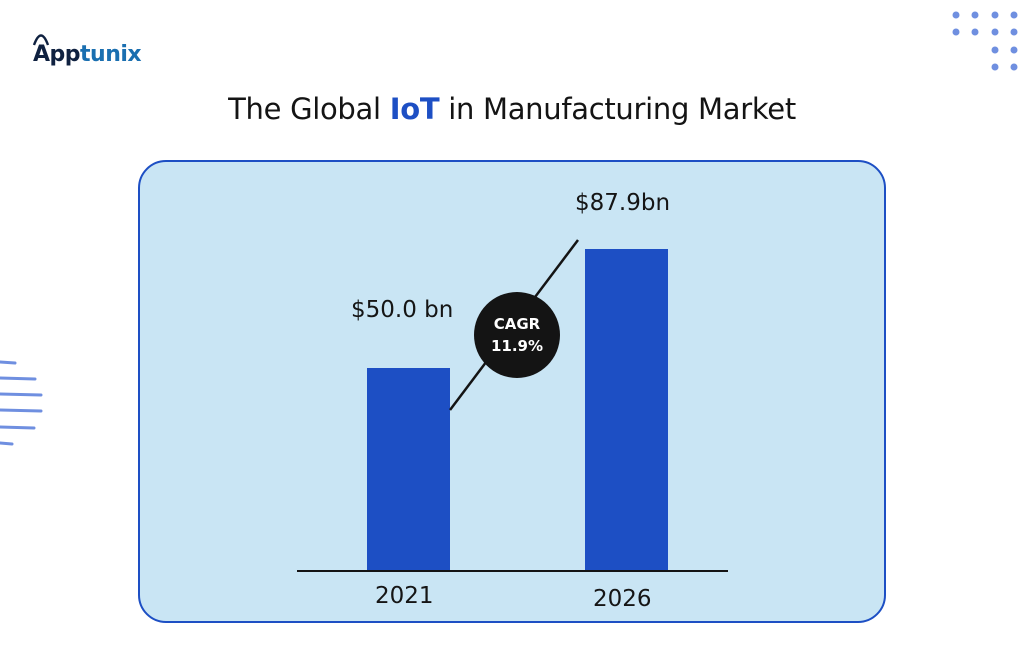 The height and width of the screenshot is (672, 1024). What do you see at coordinates (404, 596) in the screenshot?
I see `x-tick-2021: 2021` at bounding box center [404, 596].